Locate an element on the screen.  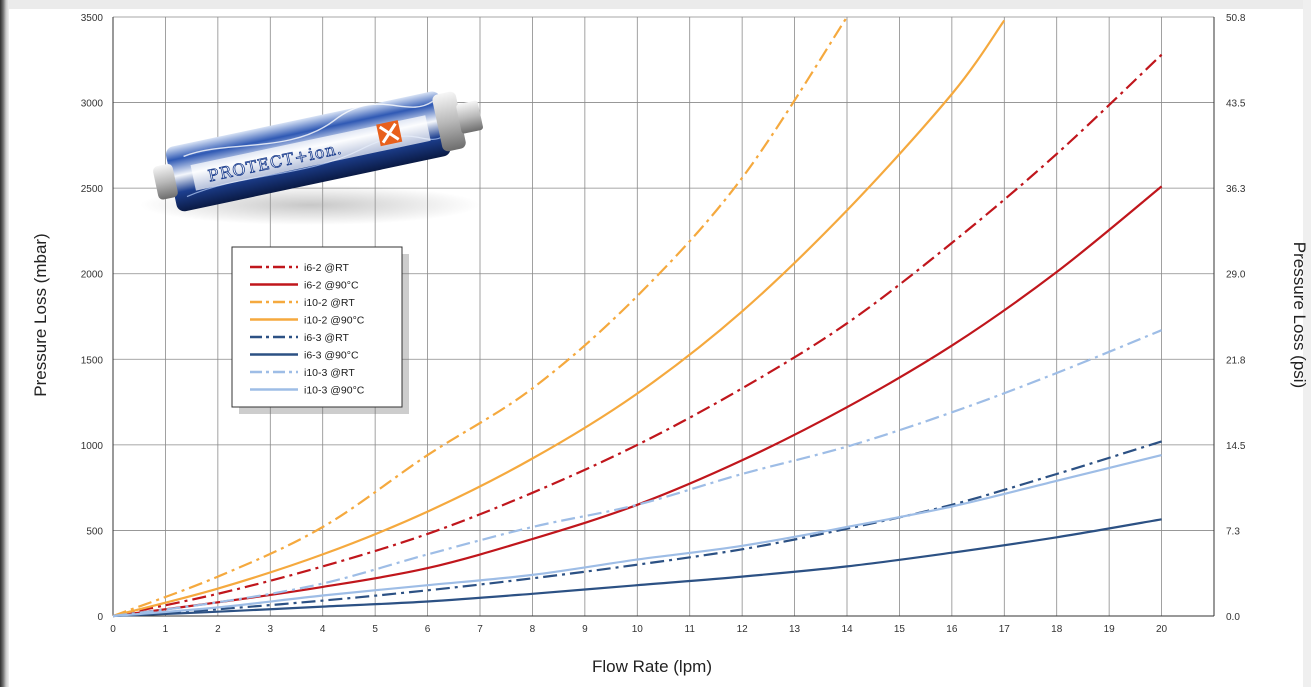
y-tick-label: 0 is located at coordinates (100, 617).